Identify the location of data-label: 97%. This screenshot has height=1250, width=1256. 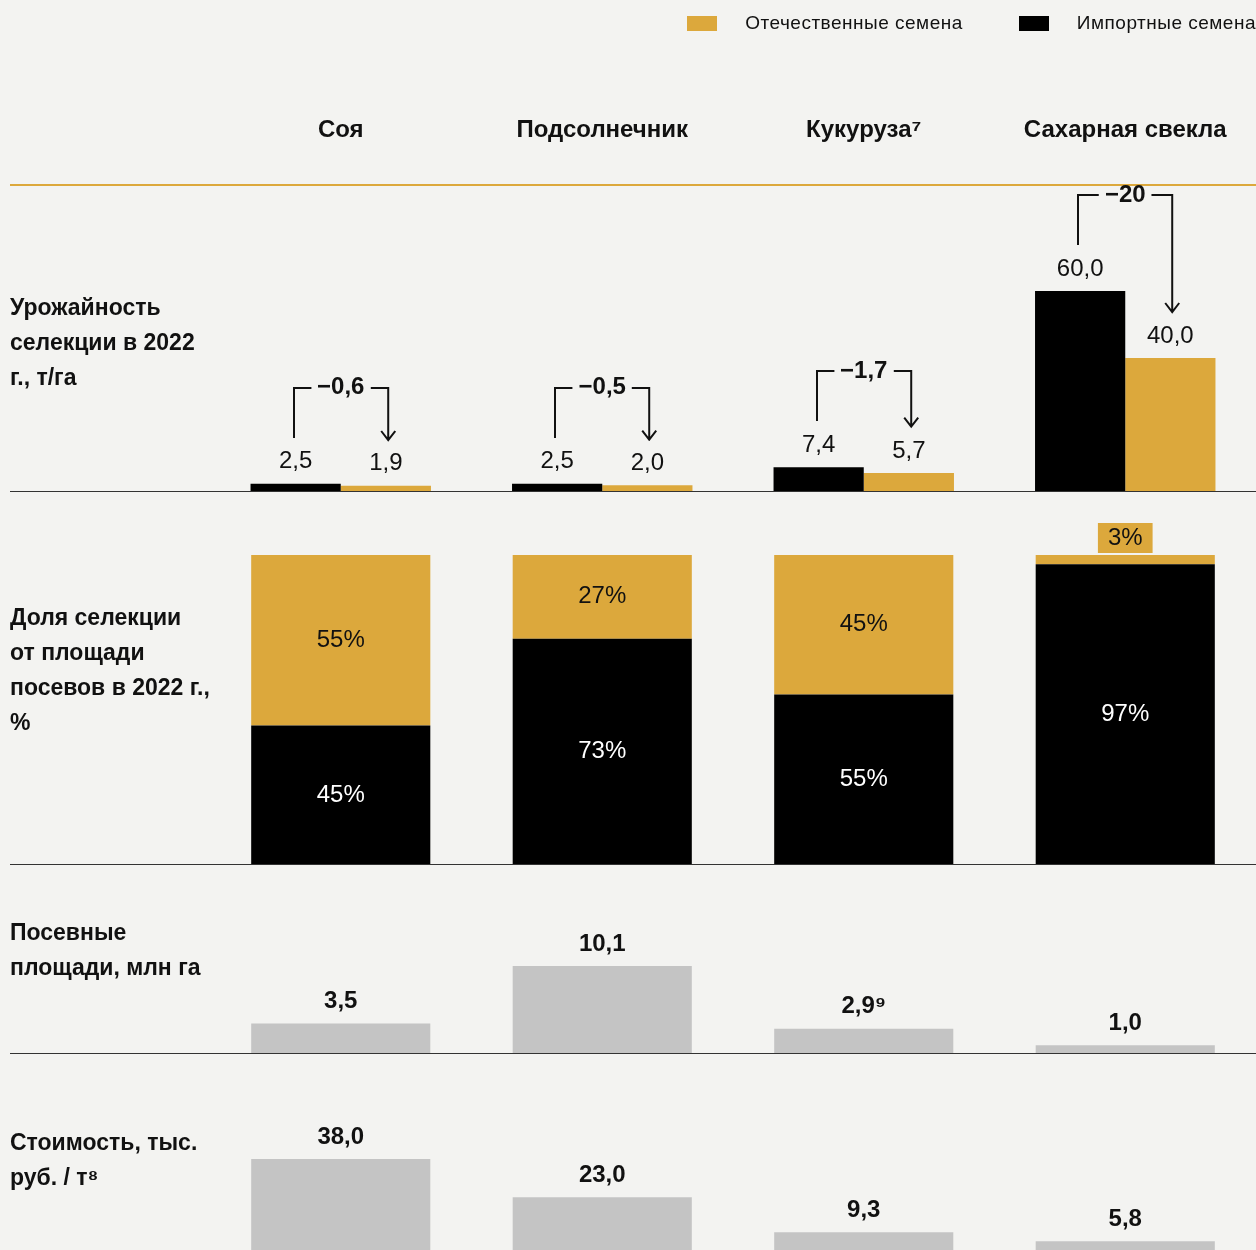
(1125, 713).